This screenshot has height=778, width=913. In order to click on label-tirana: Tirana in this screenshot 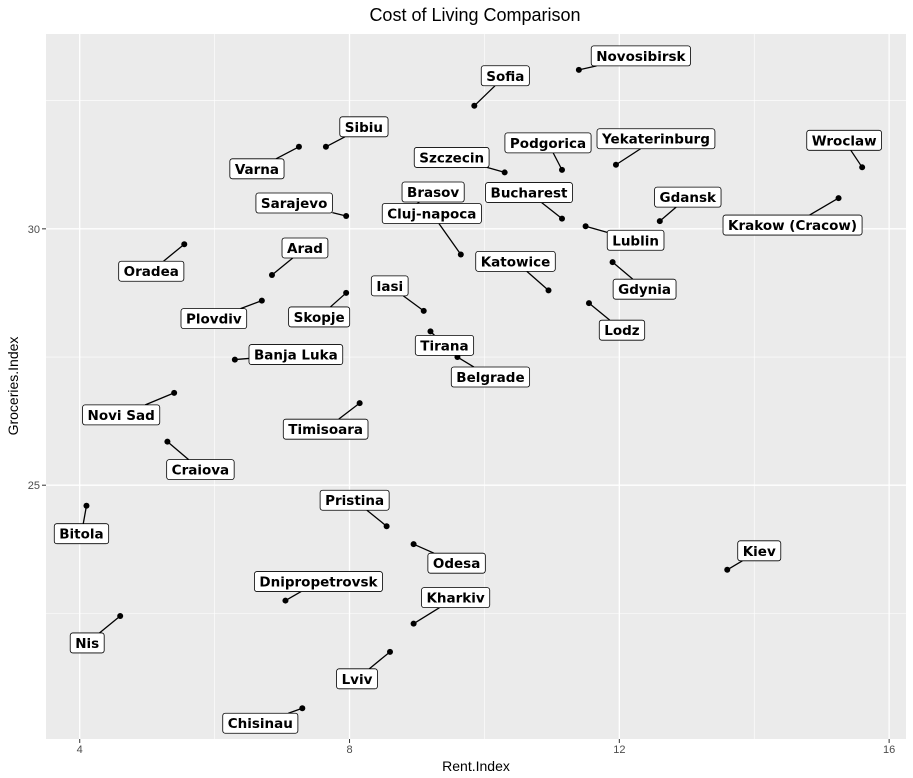, I will do `click(444, 343)`.